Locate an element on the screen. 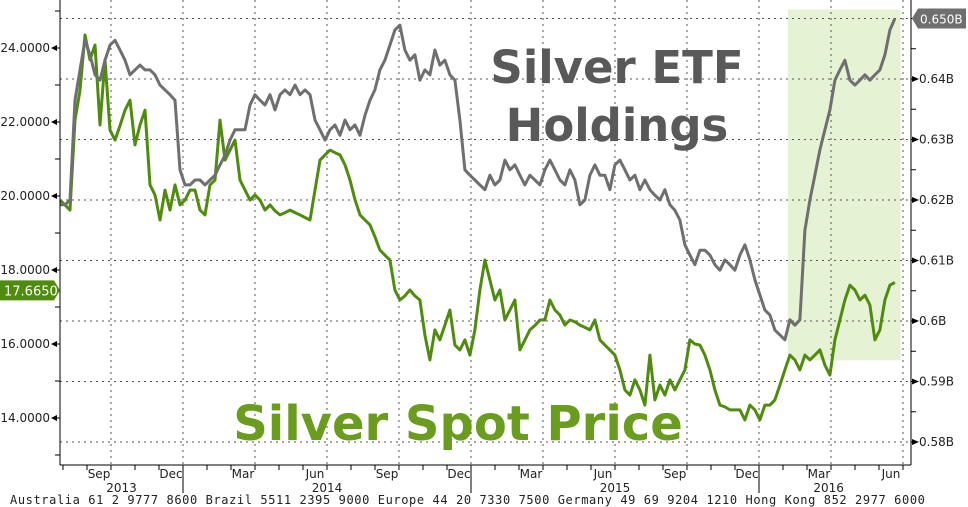 The width and height of the screenshot is (968, 507). spot-last-value-label: 17.6650 is located at coordinates (31, 291).